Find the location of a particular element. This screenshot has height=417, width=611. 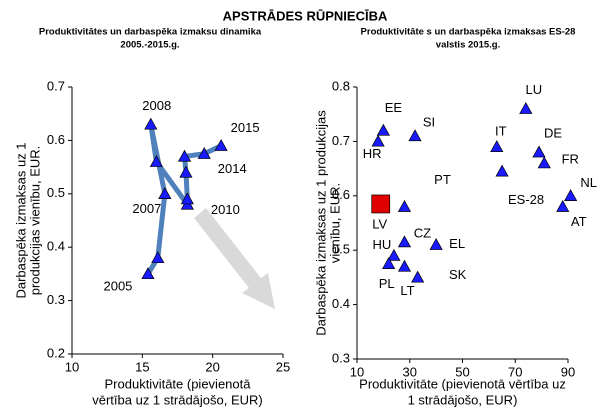

point-label: 2014 is located at coordinates (232, 168).